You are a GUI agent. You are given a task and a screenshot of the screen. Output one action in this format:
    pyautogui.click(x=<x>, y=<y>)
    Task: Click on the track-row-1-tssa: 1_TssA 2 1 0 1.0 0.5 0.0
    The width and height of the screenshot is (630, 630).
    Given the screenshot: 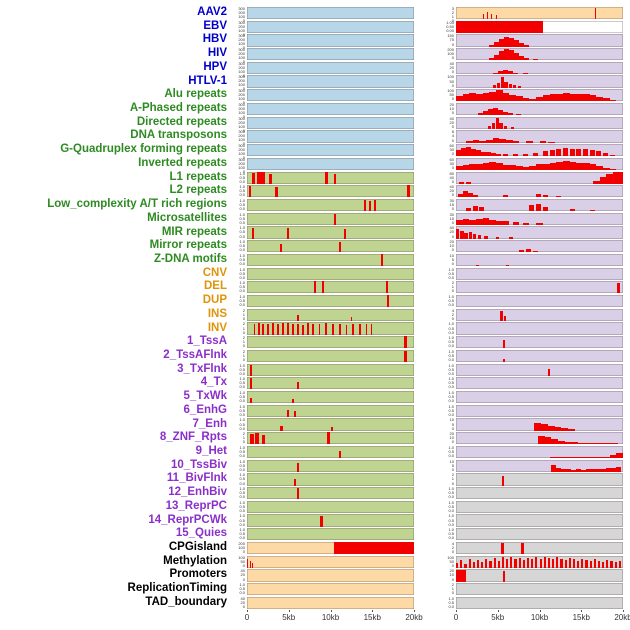 What is the action you would take?
    pyautogui.click(x=315, y=342)
    